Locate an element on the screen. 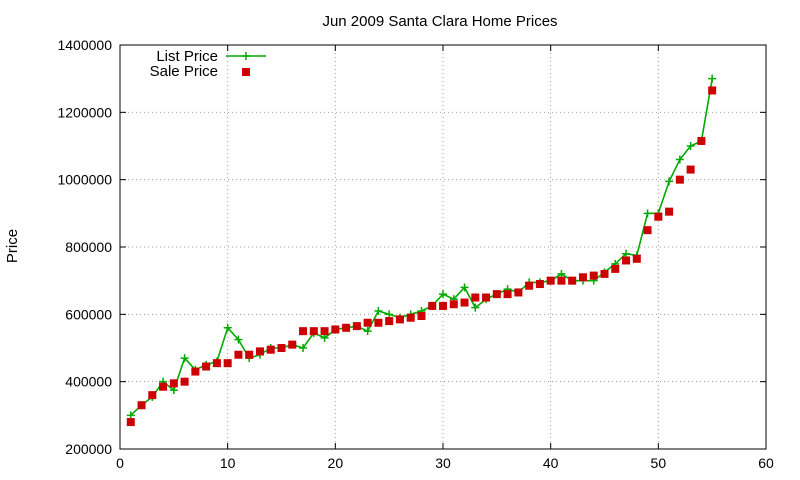  y-tick-label: 600000 is located at coordinates (88, 314).